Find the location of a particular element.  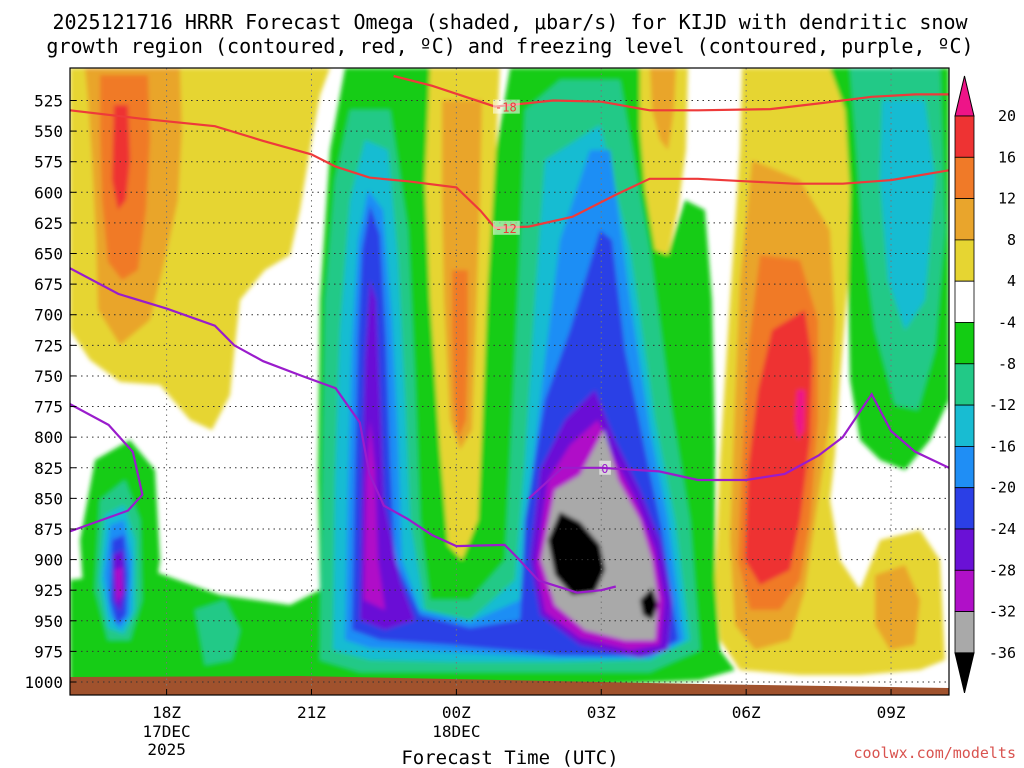

x-tick-label: 09Z is located at coordinates (891, 712).